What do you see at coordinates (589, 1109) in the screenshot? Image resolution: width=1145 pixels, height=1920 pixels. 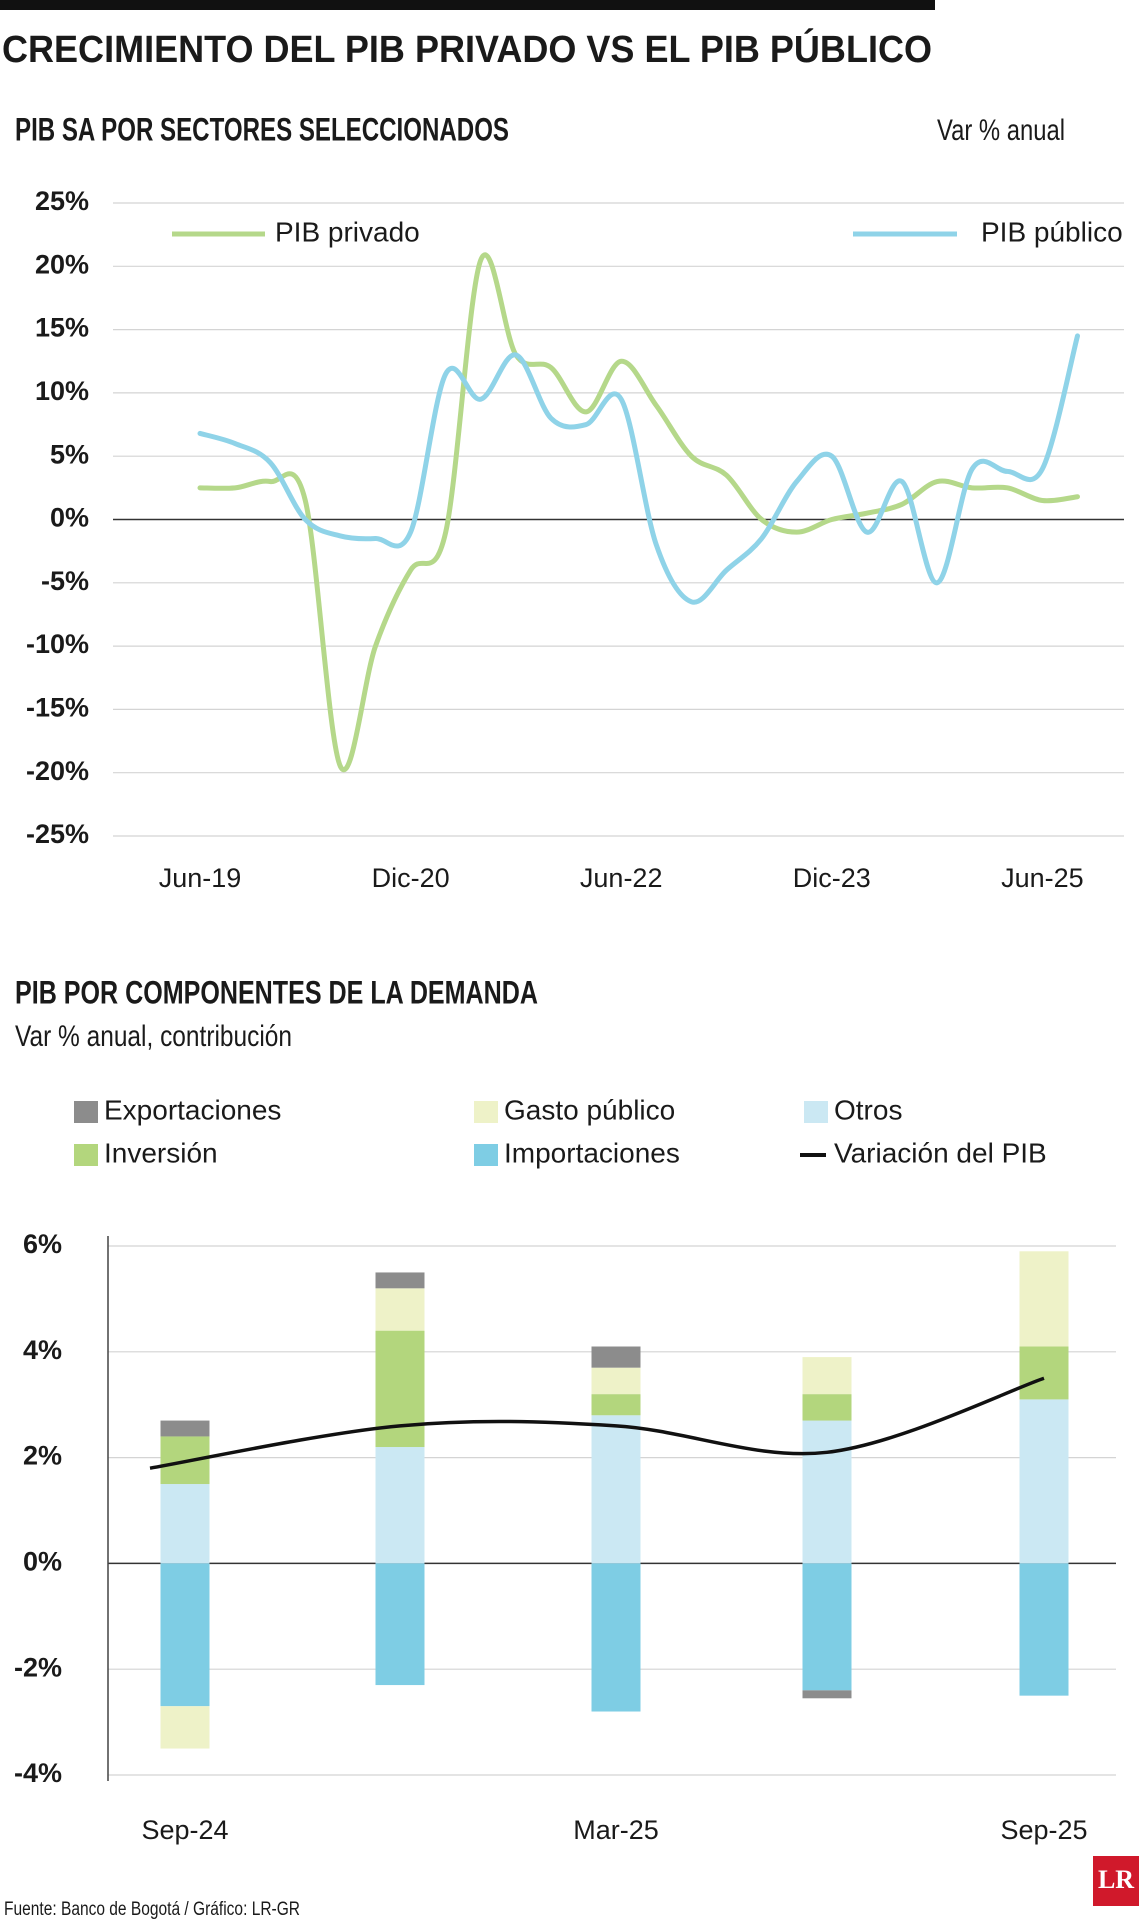 I see `legend-label: Gasto público` at bounding box center [589, 1109].